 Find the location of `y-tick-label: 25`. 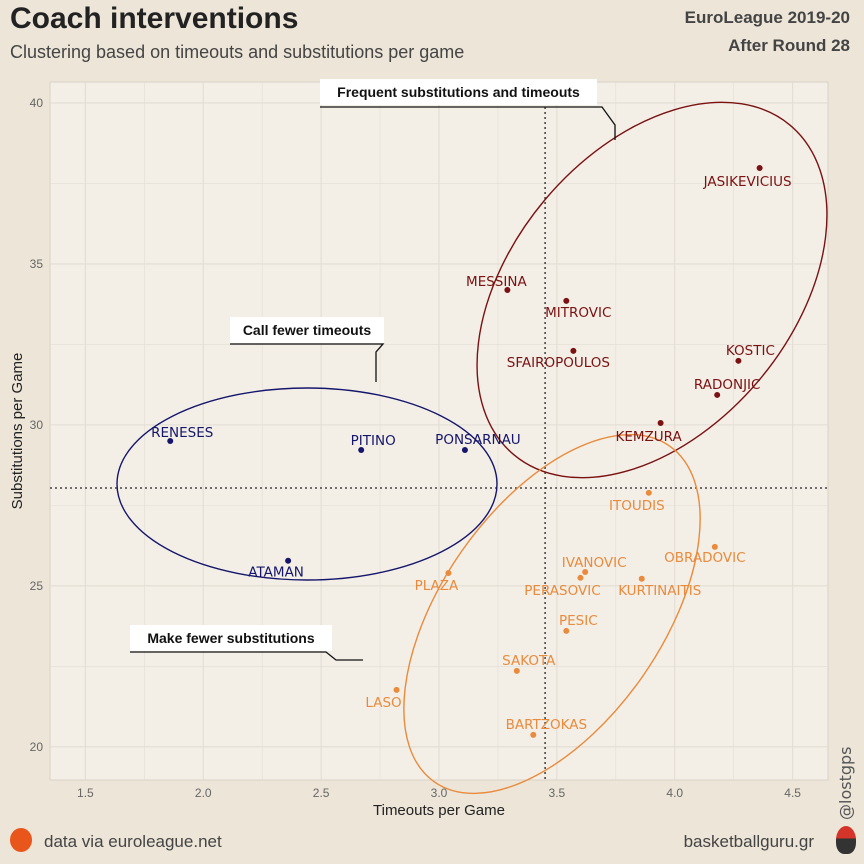

y-tick-label: 25 is located at coordinates (37, 586).